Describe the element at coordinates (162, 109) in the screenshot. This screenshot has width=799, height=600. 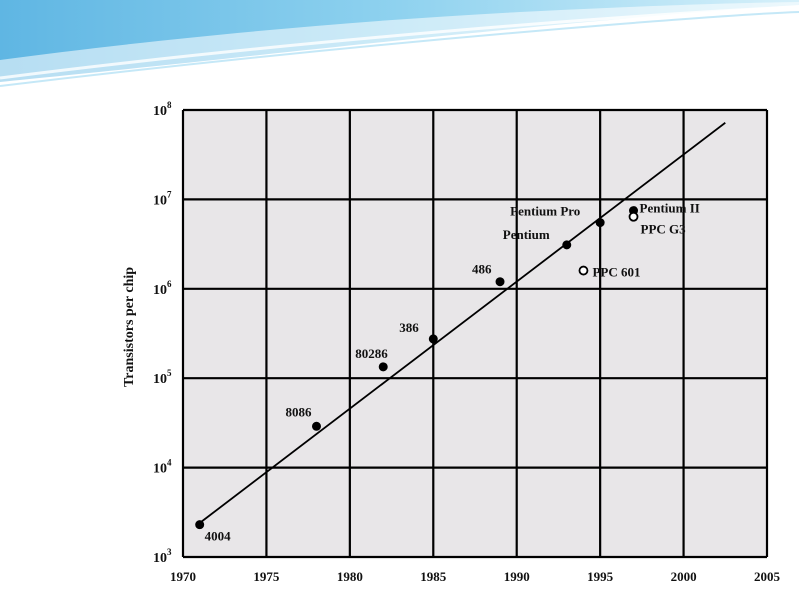
I see `y-tick-label: 10⁸` at that location.